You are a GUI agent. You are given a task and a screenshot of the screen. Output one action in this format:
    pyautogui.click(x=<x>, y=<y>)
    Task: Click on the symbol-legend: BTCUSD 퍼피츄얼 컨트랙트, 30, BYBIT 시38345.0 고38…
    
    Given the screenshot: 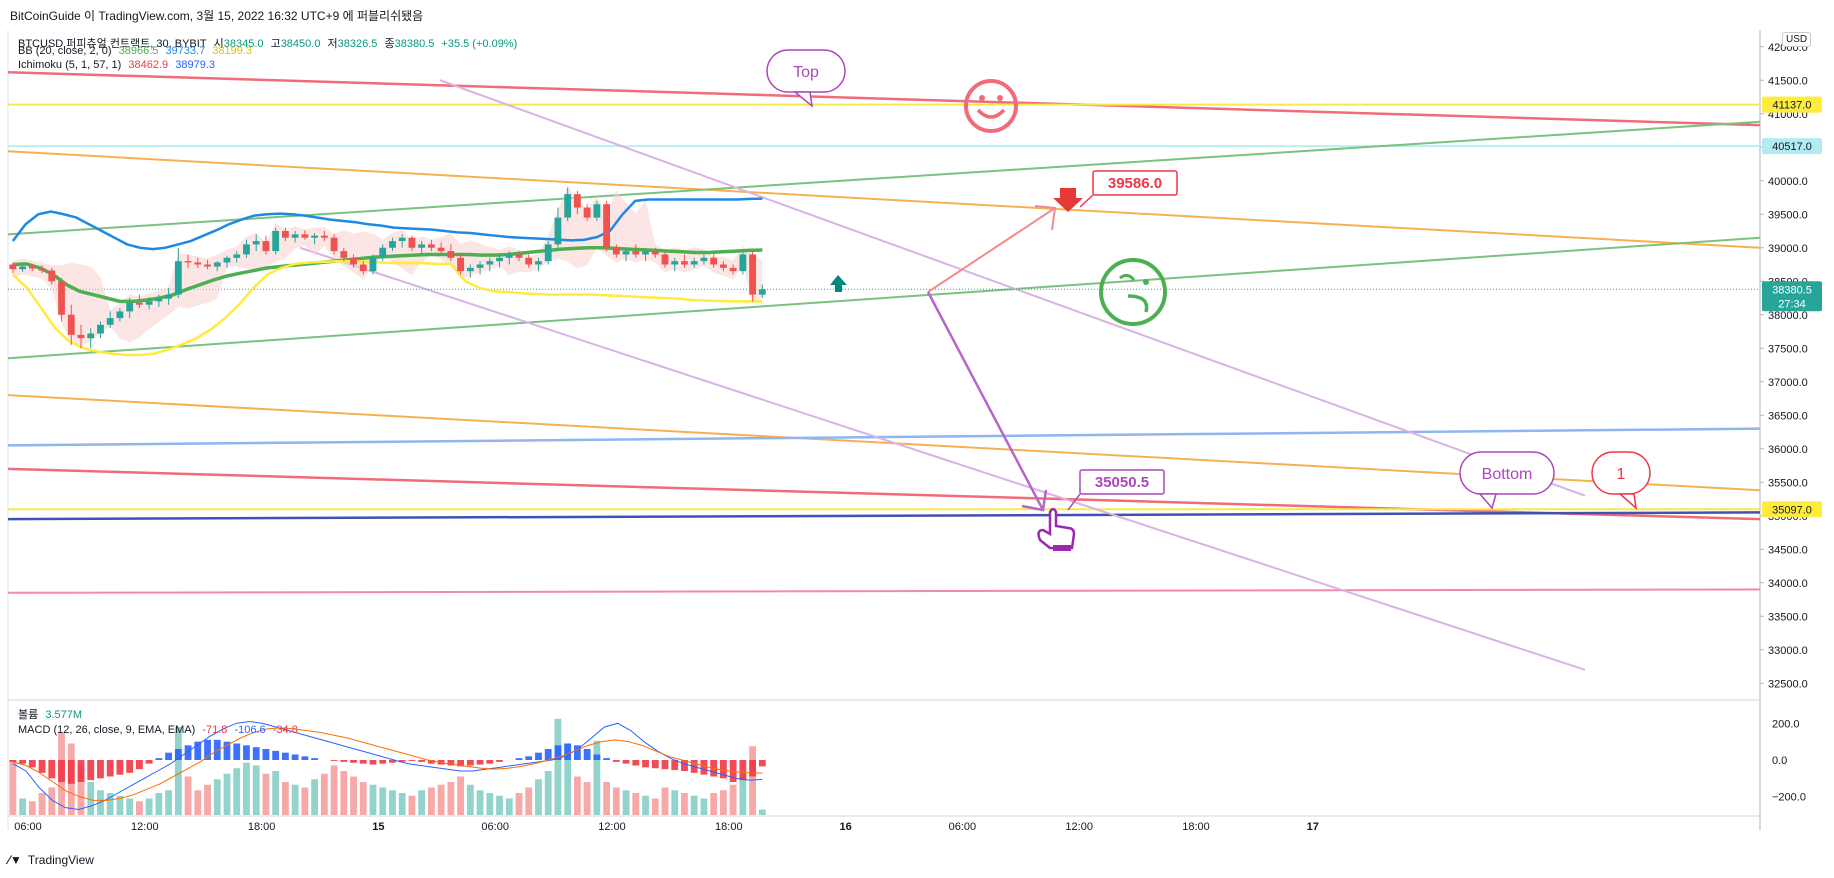 What is the action you would take?
    pyautogui.click(x=269, y=43)
    